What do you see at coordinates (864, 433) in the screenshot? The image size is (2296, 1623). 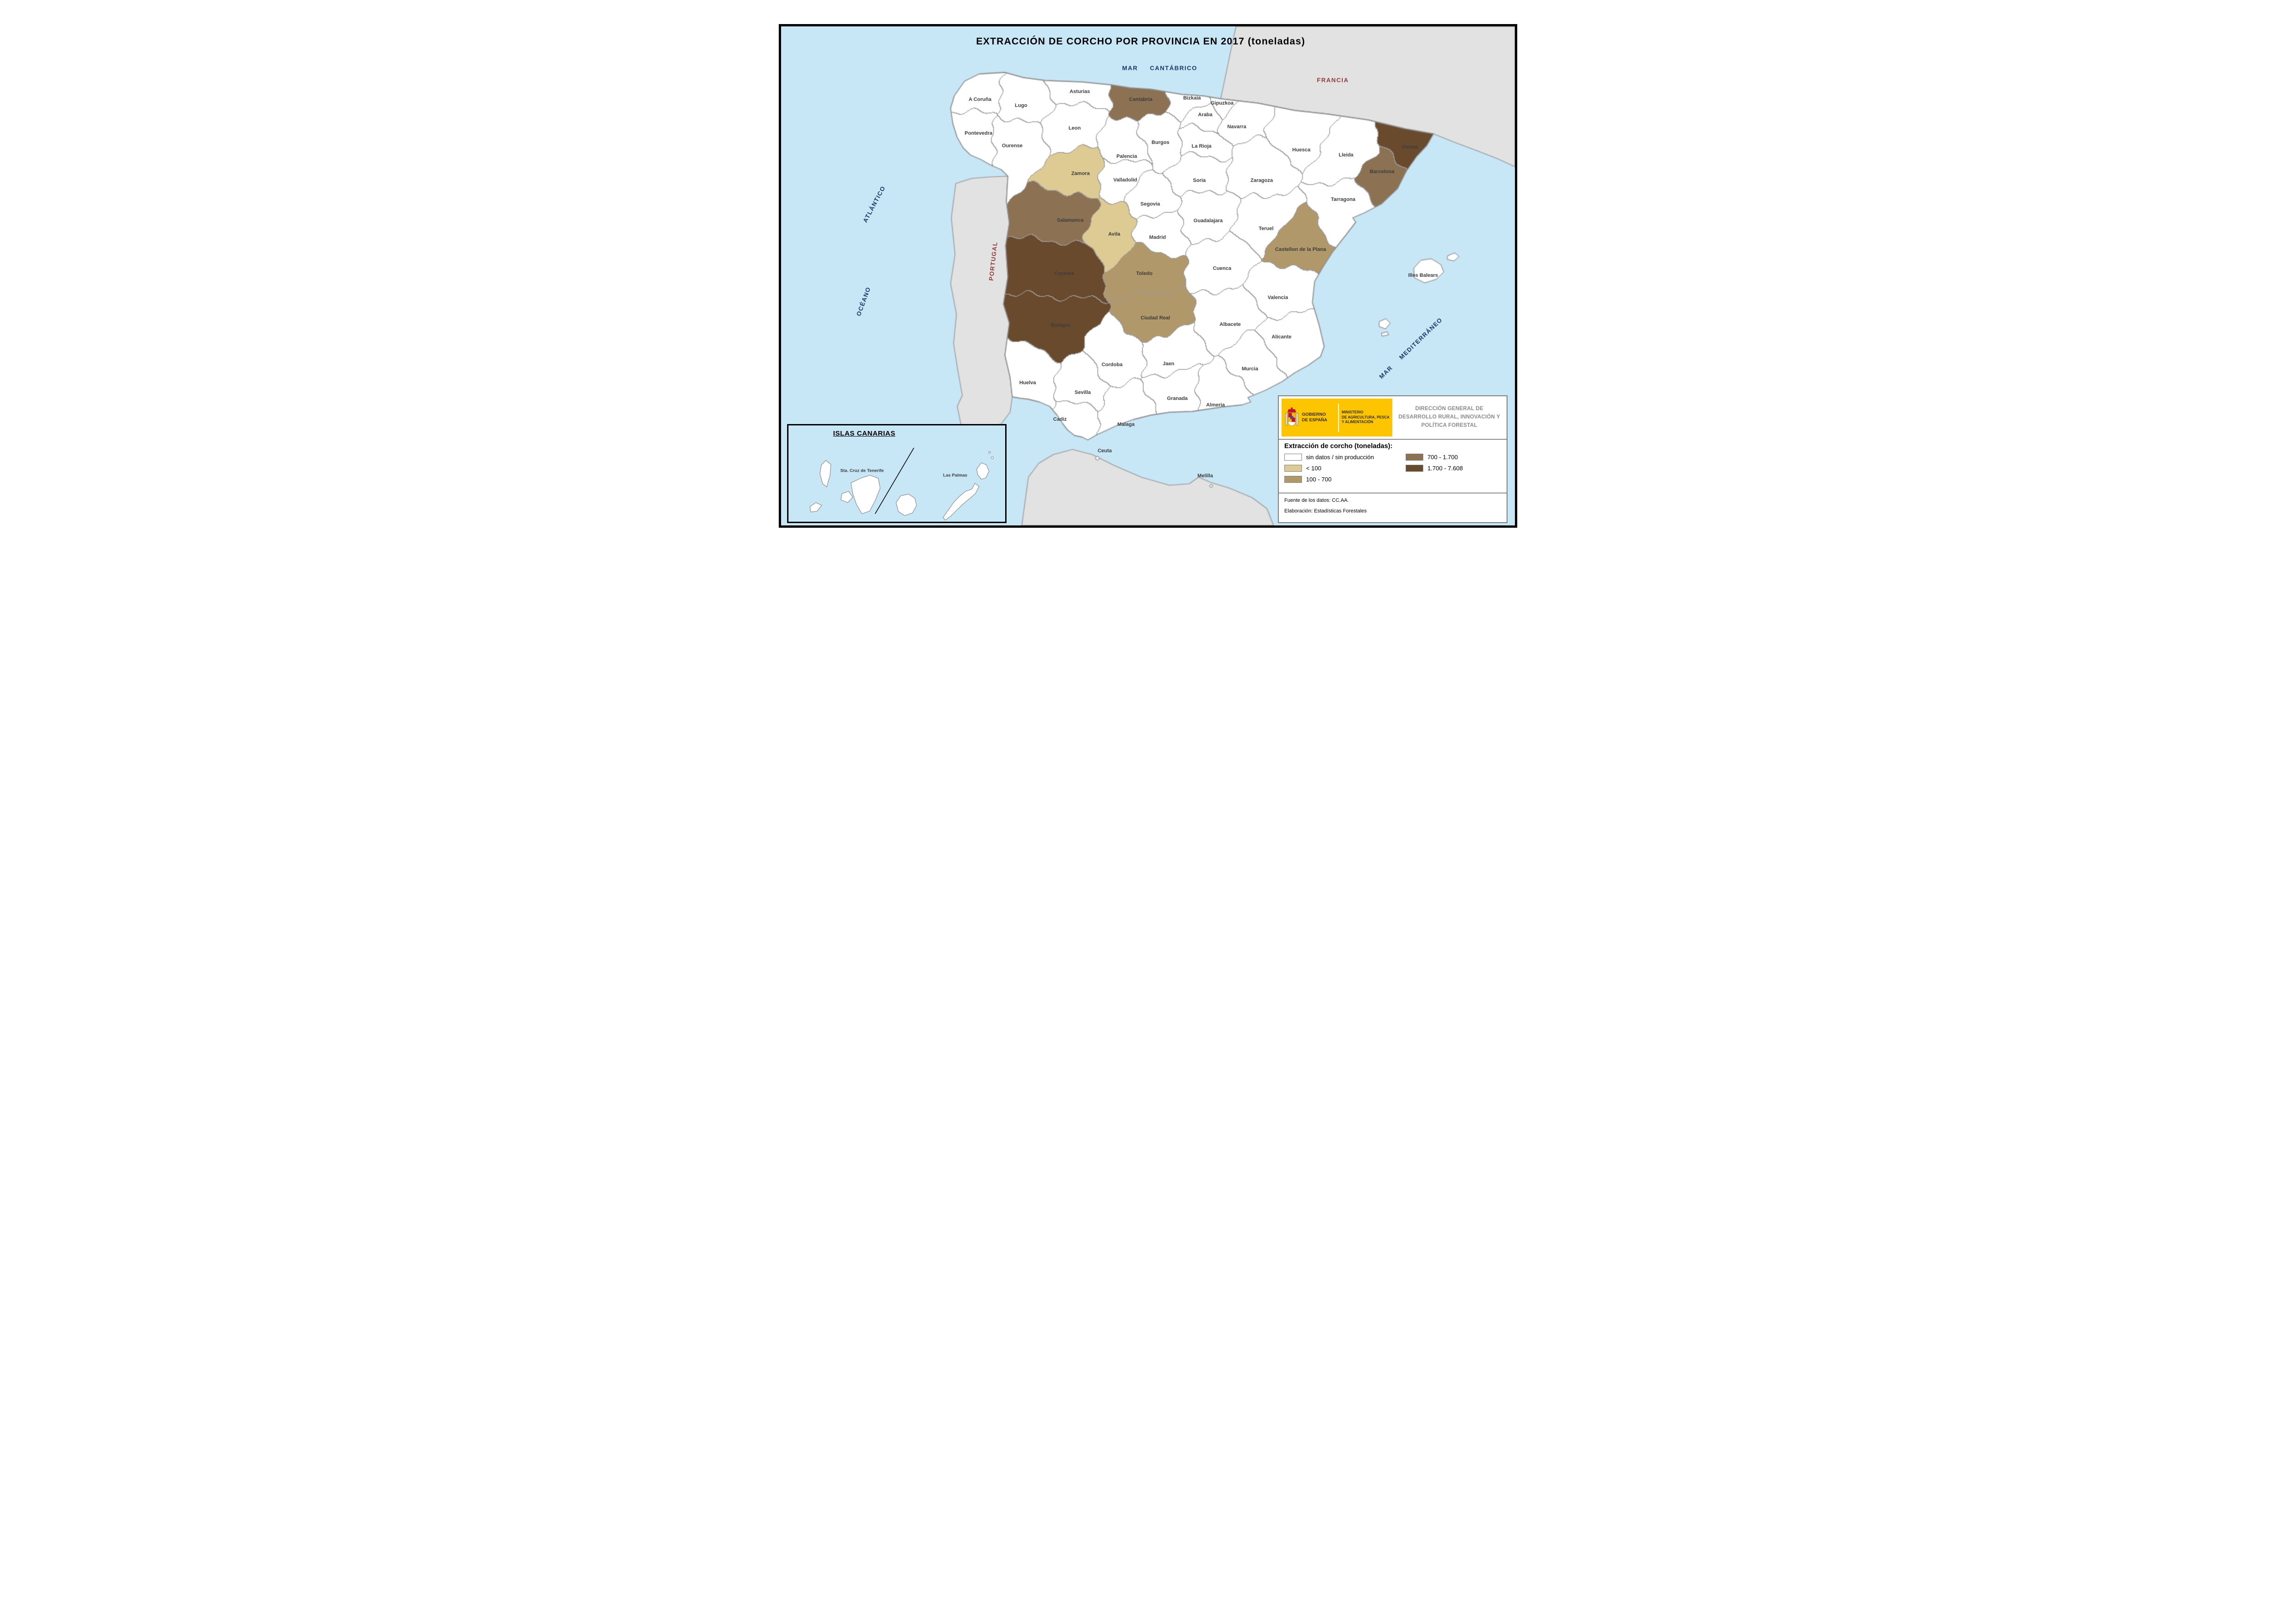 I see `canary-inset-title: ISLAS CANARIAS` at bounding box center [864, 433].